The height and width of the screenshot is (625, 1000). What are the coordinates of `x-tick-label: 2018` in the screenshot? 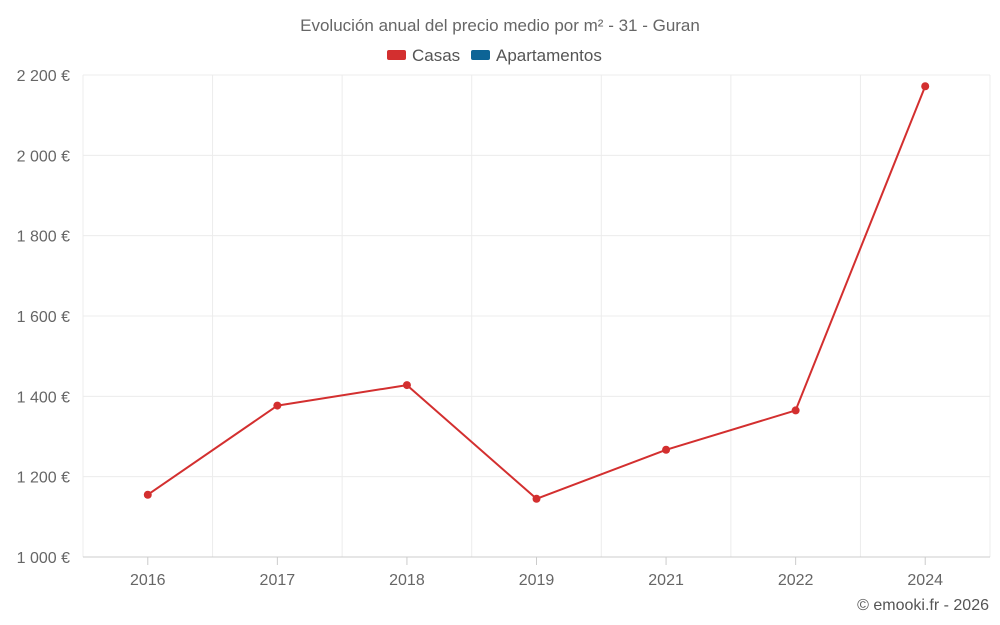 It's located at (407, 580).